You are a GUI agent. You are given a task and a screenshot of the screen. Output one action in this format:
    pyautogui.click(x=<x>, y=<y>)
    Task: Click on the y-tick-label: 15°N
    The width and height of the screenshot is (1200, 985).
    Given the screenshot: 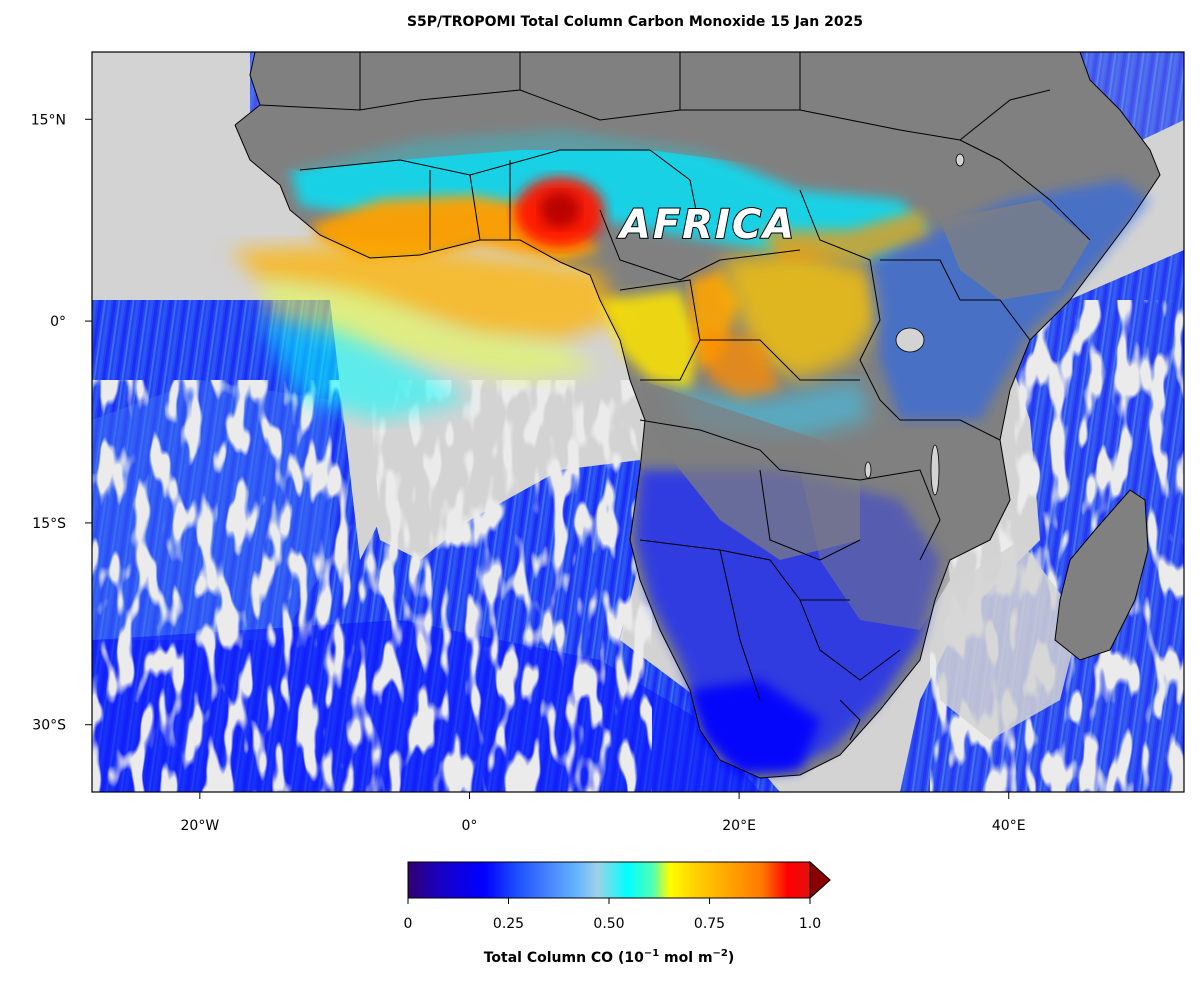 What is the action you would take?
    pyautogui.click(x=48, y=120)
    